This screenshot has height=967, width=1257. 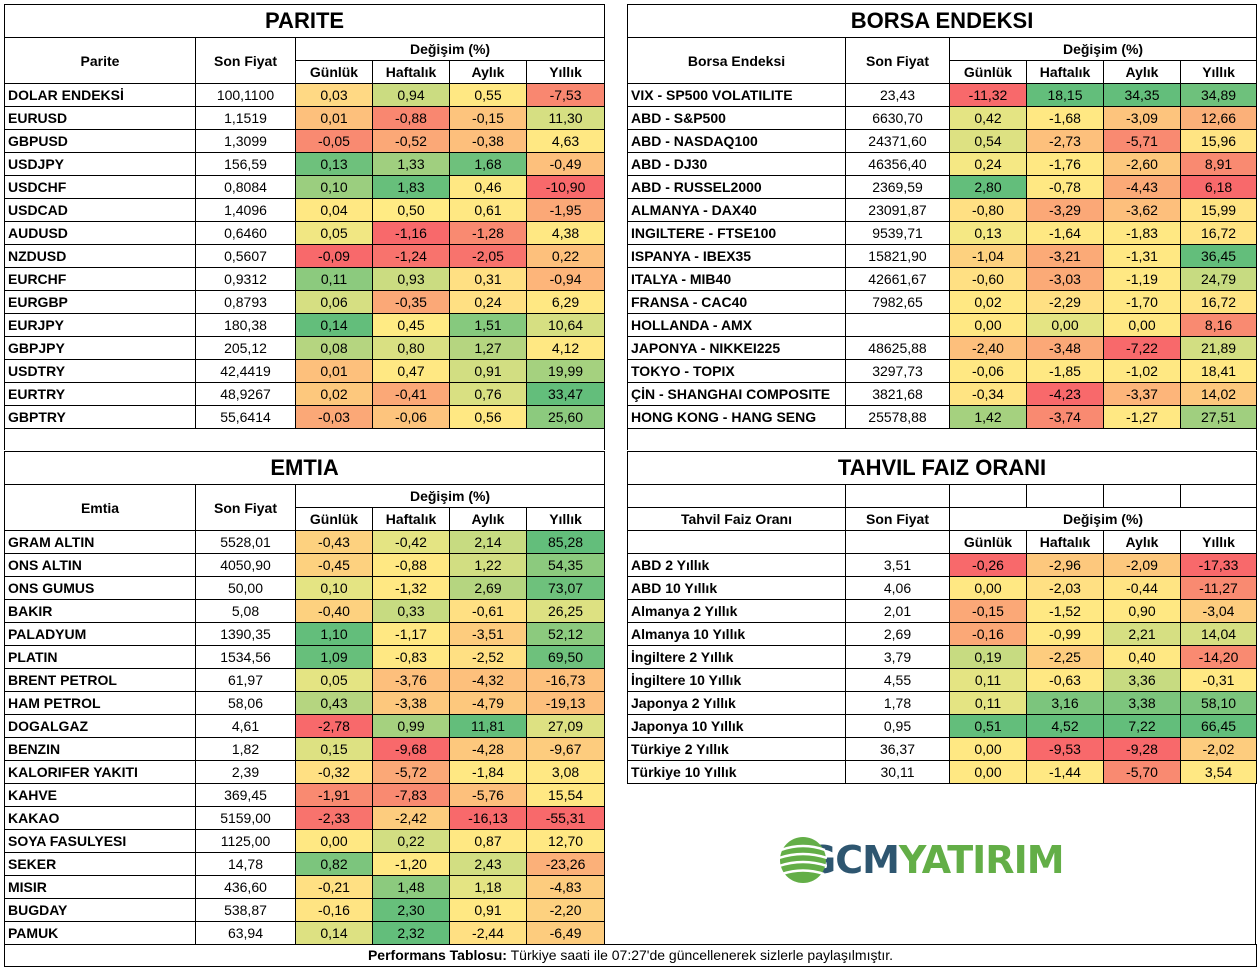 What do you see at coordinates (100, 703) in the screenshot?
I see `row-name: HAM PETROL` at bounding box center [100, 703].